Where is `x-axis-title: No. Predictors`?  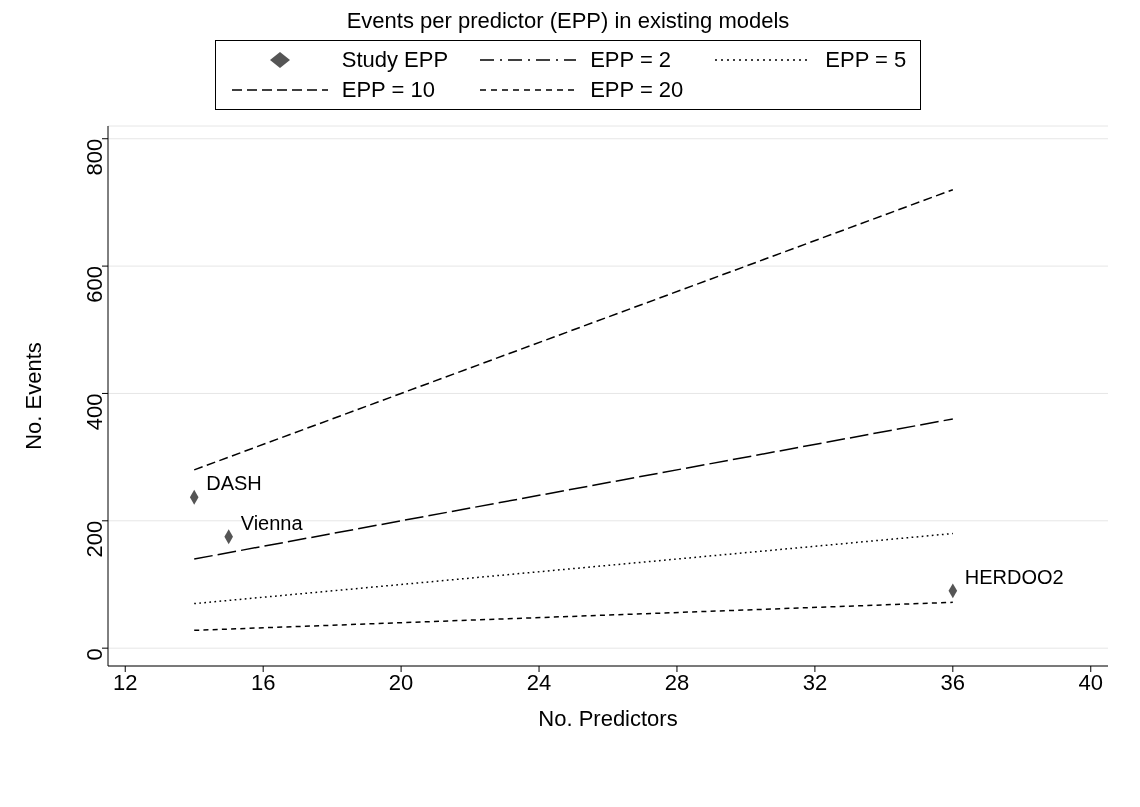 x-axis-title: No. Predictors is located at coordinates (608, 718).